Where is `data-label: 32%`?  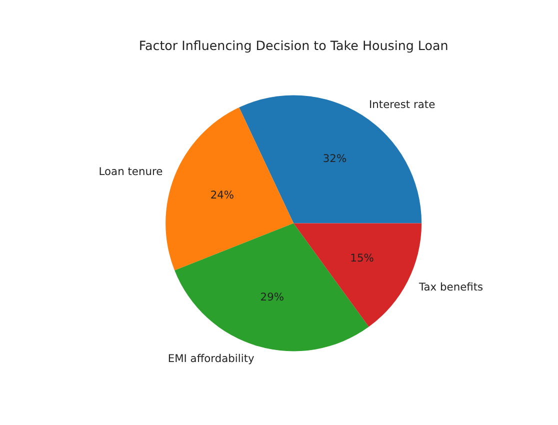 data-label: 32% is located at coordinates (334, 158).